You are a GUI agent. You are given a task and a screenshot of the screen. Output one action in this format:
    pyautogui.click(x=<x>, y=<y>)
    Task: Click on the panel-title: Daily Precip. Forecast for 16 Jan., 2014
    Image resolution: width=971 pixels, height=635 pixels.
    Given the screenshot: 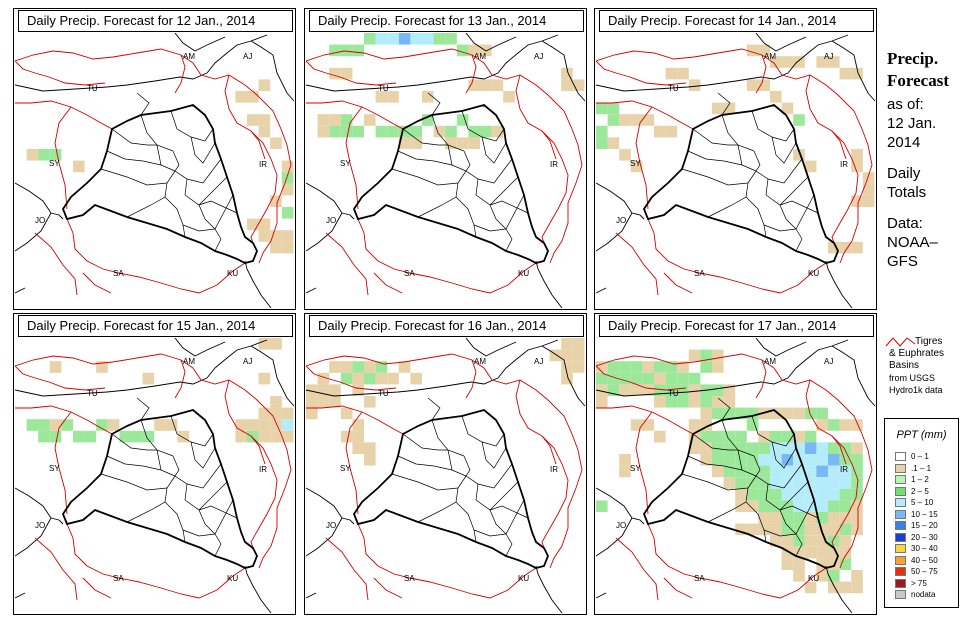 What is the action you would take?
    pyautogui.click(x=446, y=326)
    